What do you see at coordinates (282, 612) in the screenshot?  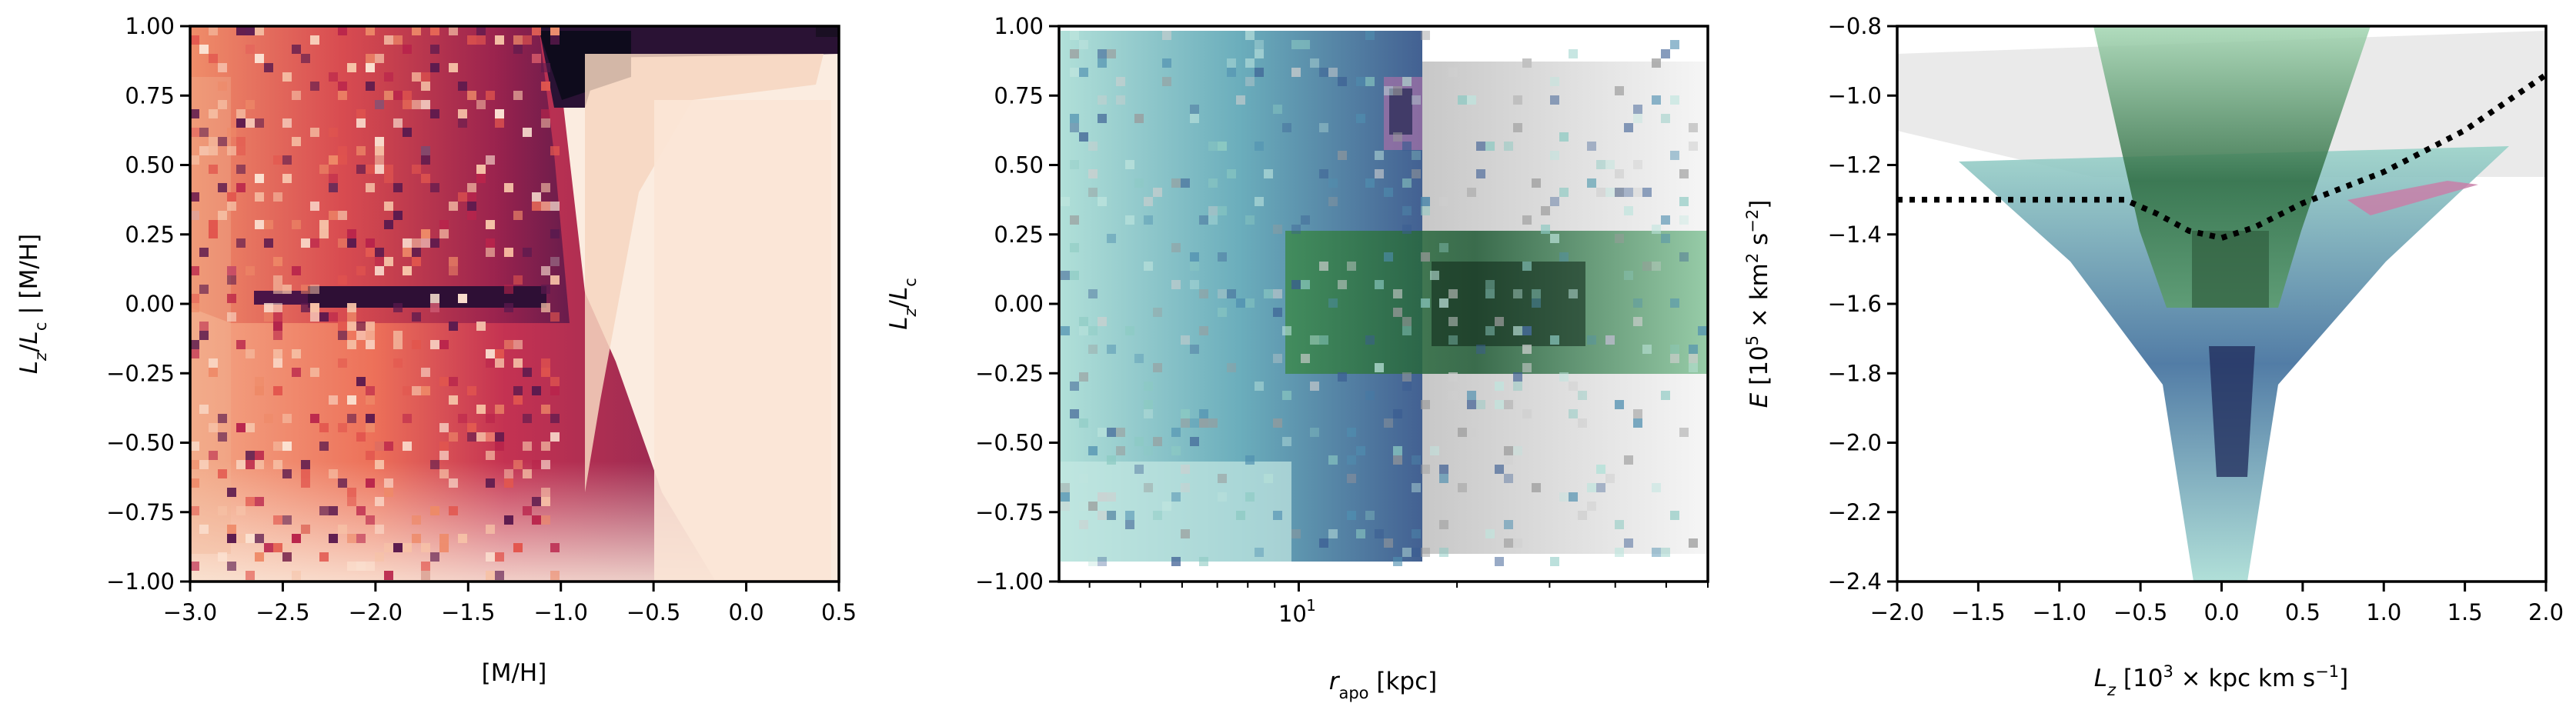 I see `x-tick-label: −2.5` at bounding box center [282, 612].